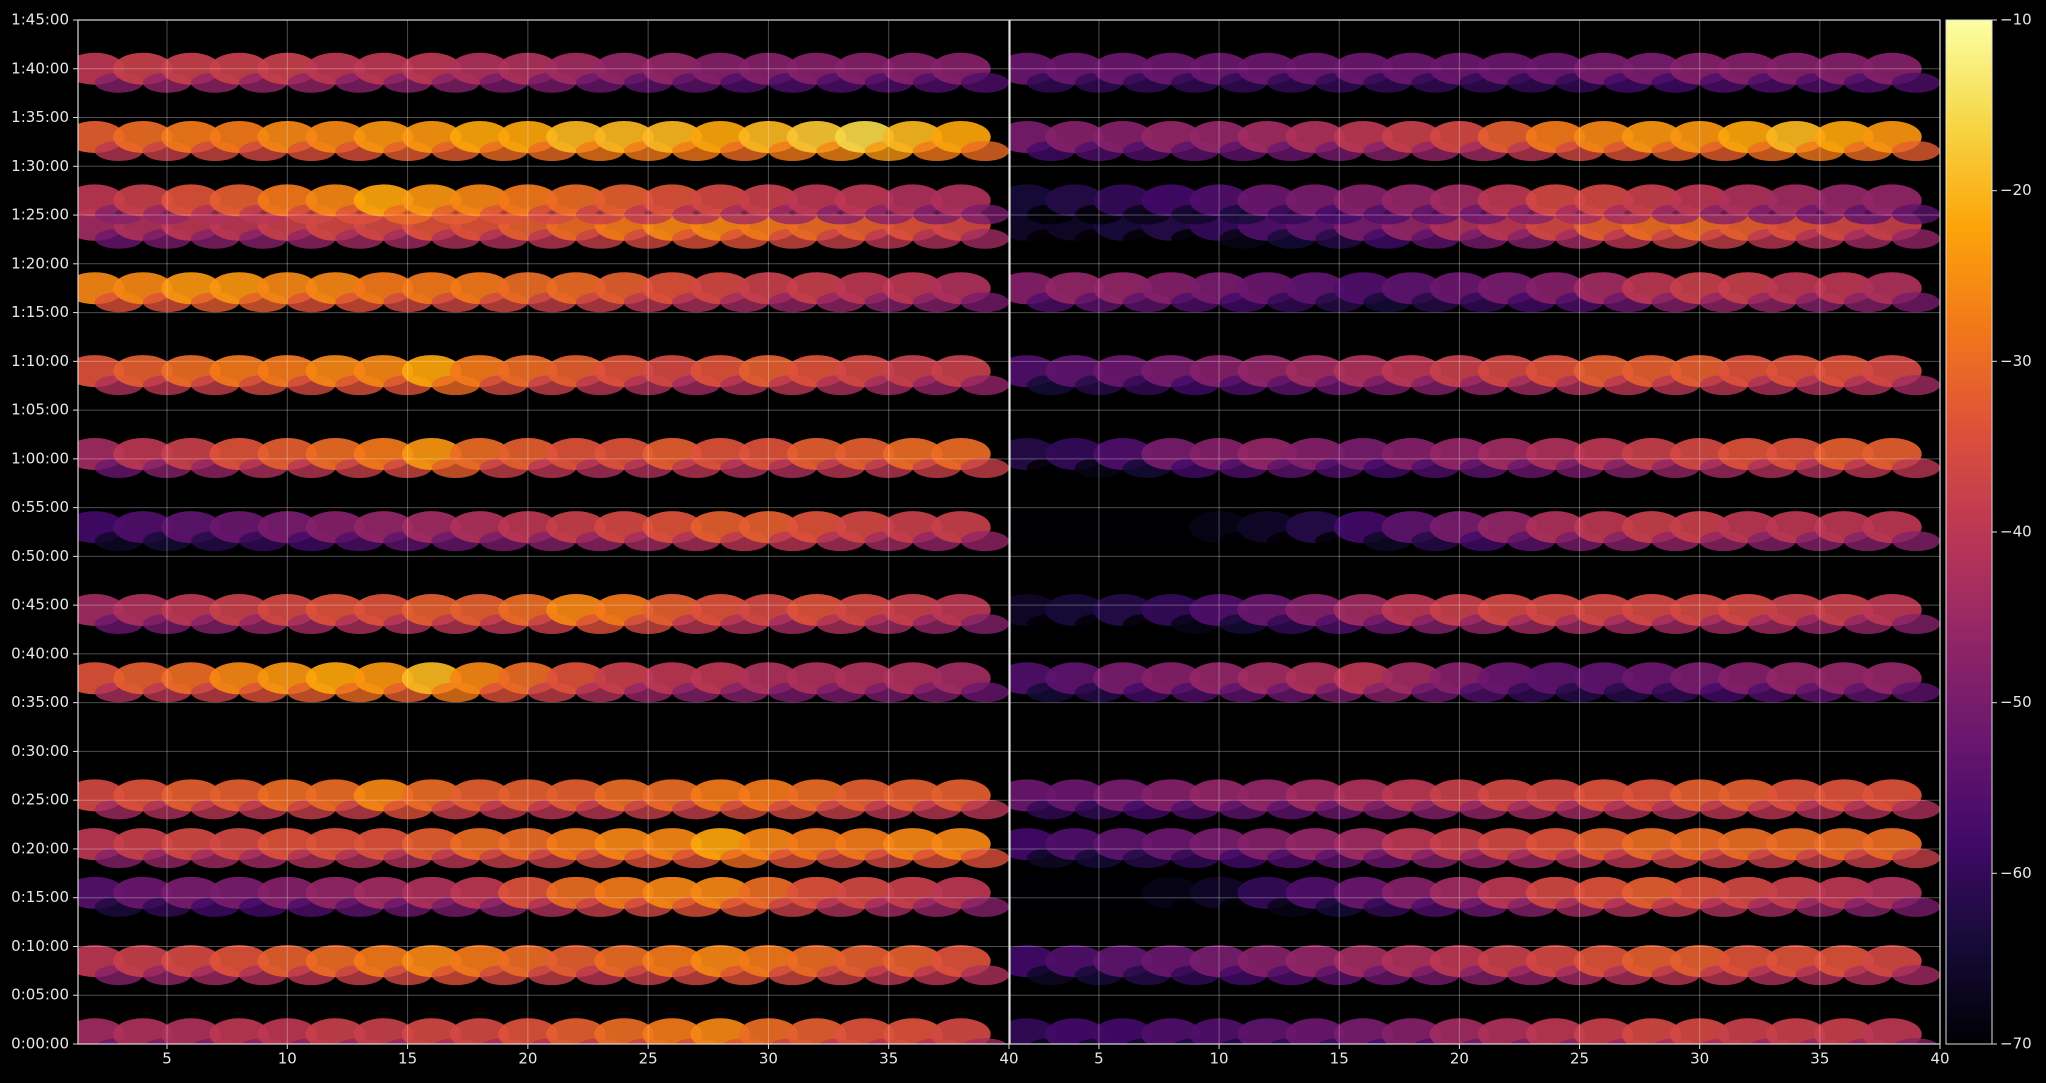 This screenshot has width=2046, height=1083. I want to click on colorbar-tick-label: −50, so click(2016, 702).